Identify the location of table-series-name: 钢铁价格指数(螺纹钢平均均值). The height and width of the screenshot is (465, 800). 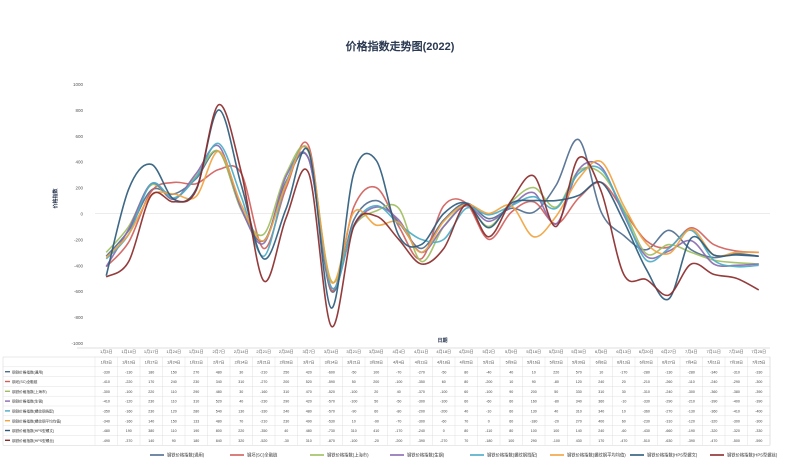
(36, 420).